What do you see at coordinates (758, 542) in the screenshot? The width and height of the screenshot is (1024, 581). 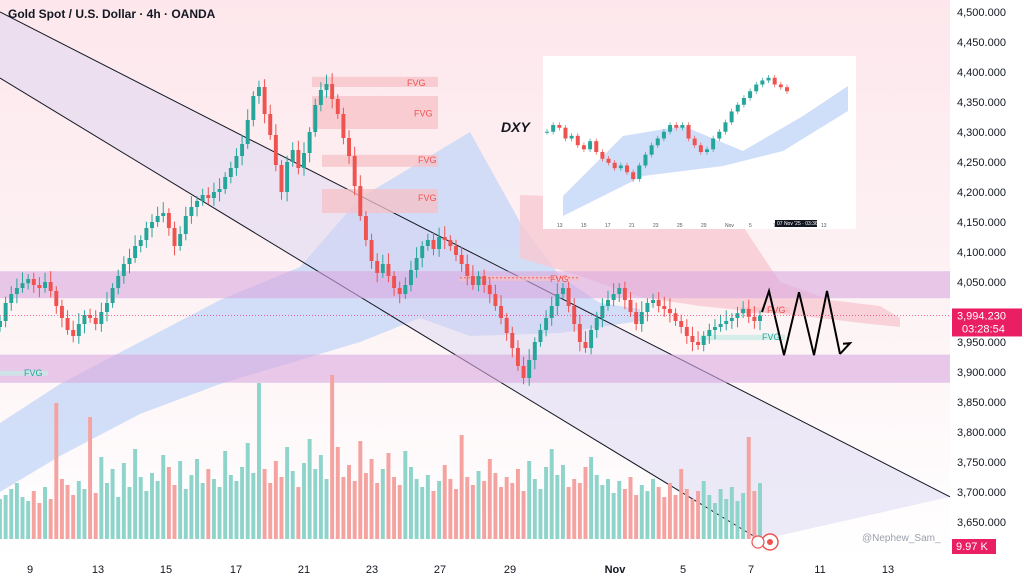 I see `bell-icon` at bounding box center [758, 542].